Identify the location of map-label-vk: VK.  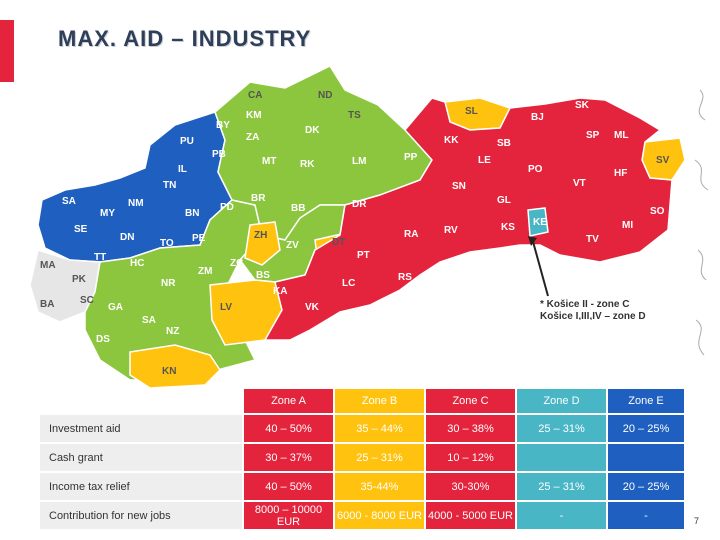
(312, 307).